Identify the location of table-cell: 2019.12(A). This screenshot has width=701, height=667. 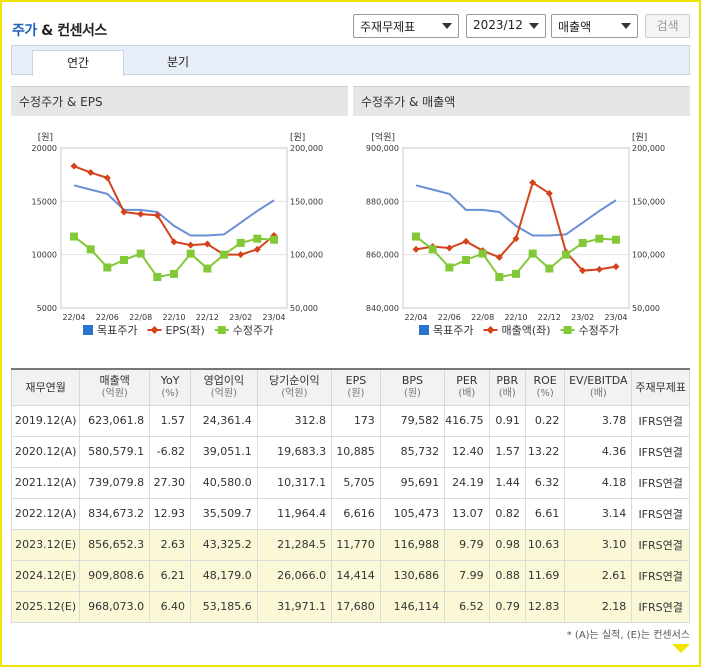
(45, 420).